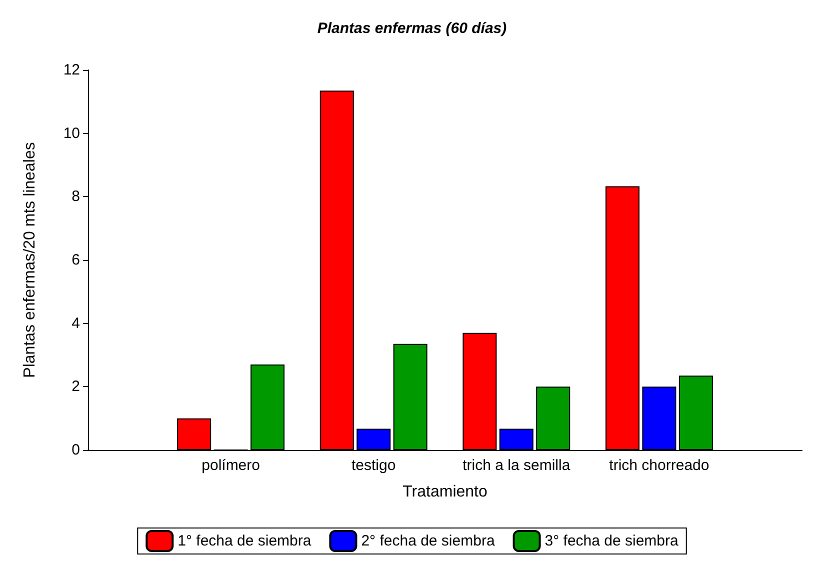  Describe the element at coordinates (76, 323) in the screenshot. I see `y-tick-label: 4` at that location.